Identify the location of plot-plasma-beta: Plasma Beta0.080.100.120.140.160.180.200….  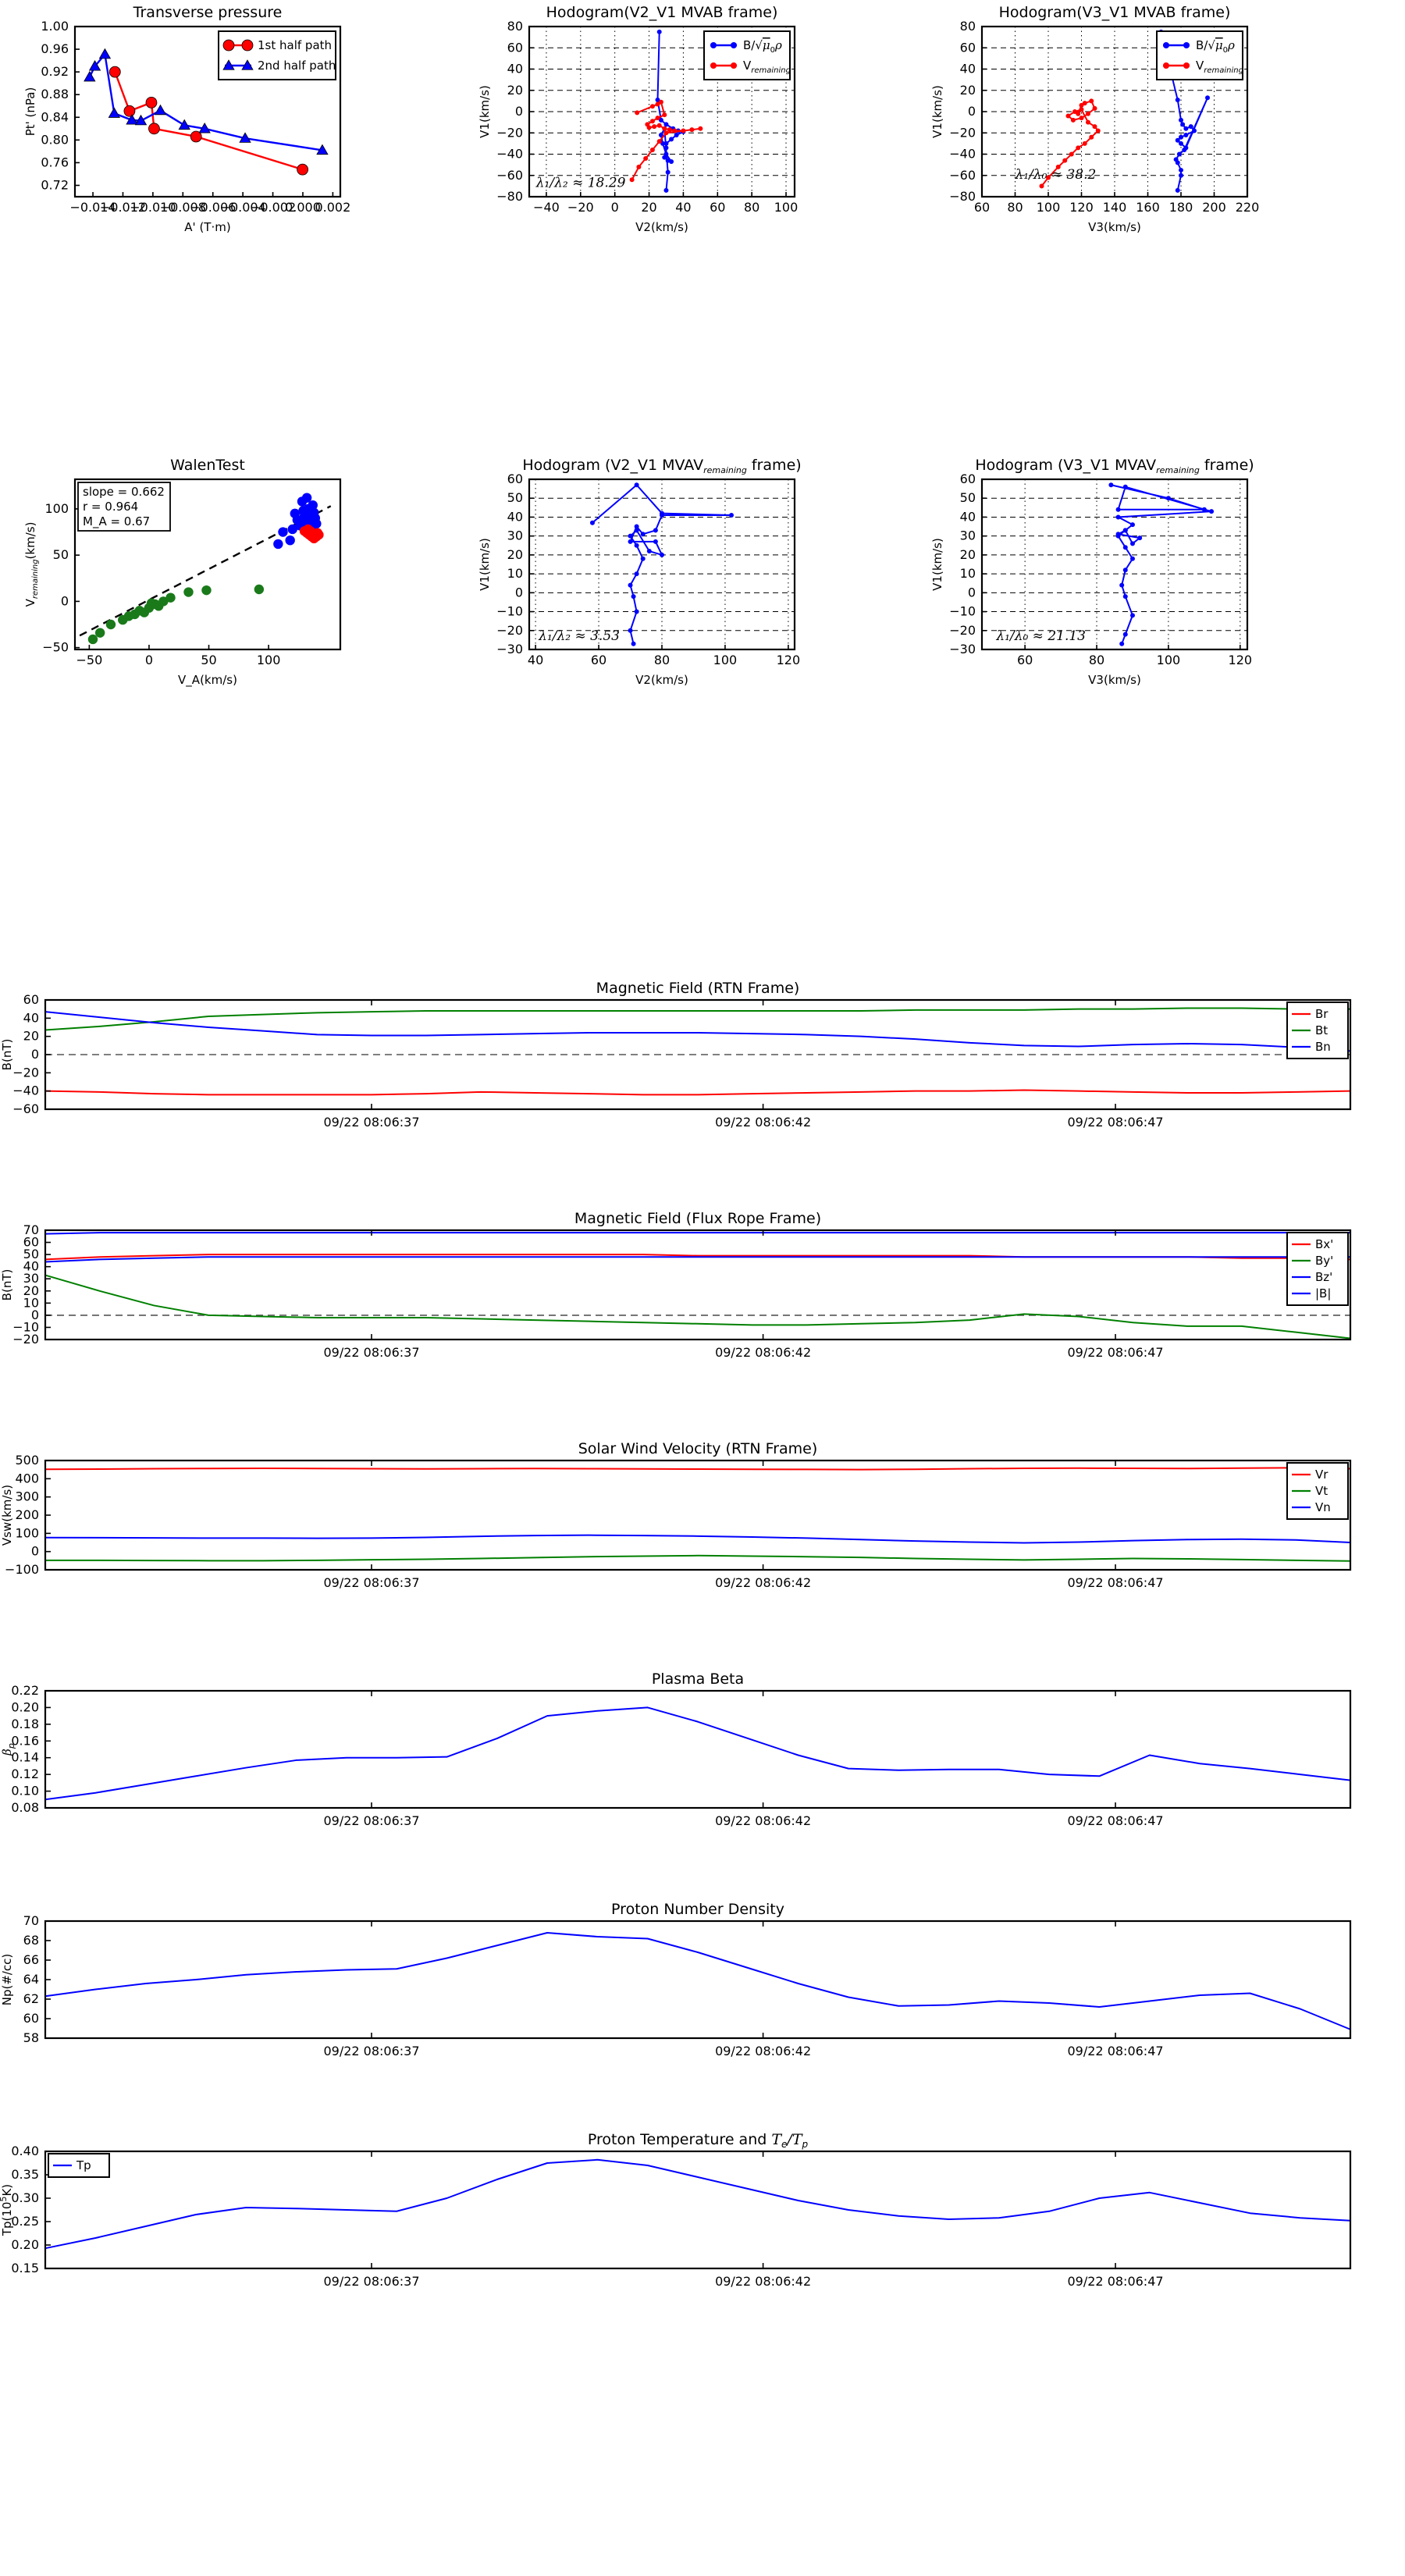
(676, 1749).